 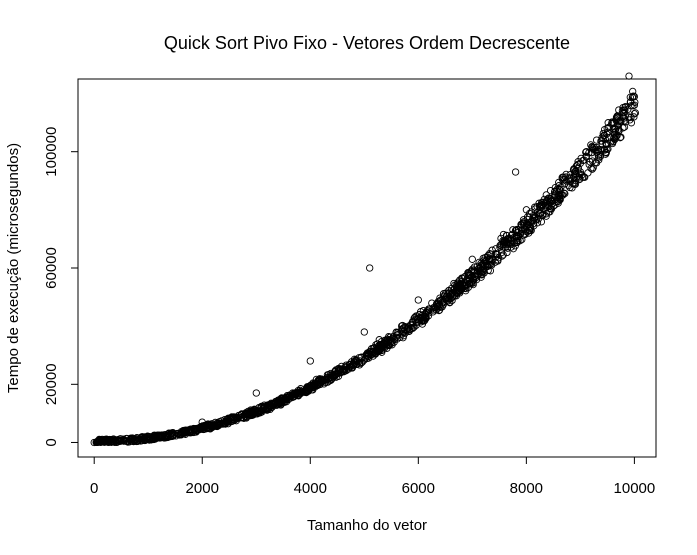 I want to click on x-axis: 0 2000 4000 6000 8000 10000, so click(x=372, y=476).